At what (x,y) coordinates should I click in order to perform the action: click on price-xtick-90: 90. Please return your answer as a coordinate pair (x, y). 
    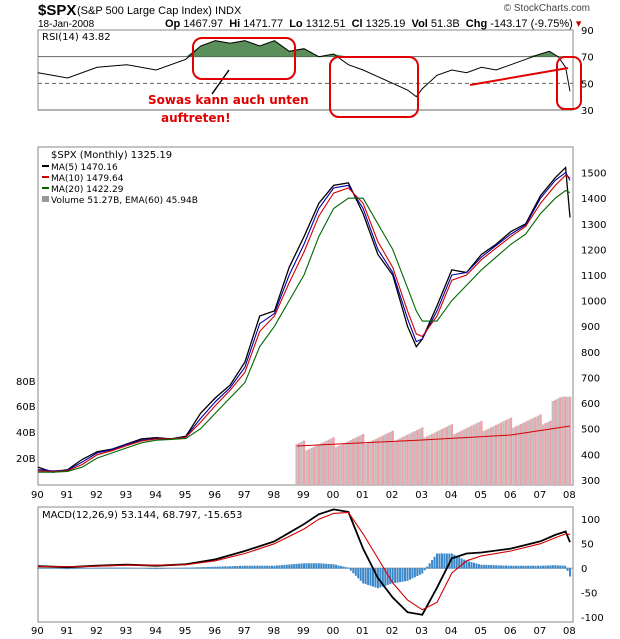
    Looking at the image, I should click on (37, 495).